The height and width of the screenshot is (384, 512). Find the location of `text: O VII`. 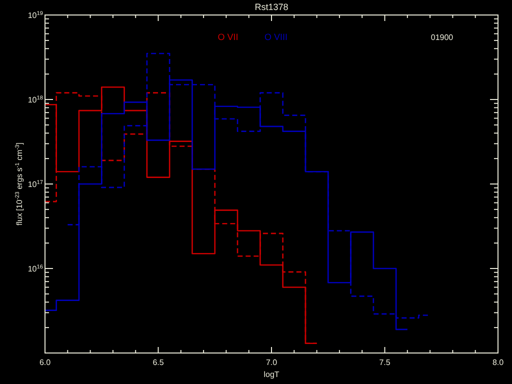

text: O VII is located at coordinates (228, 37).